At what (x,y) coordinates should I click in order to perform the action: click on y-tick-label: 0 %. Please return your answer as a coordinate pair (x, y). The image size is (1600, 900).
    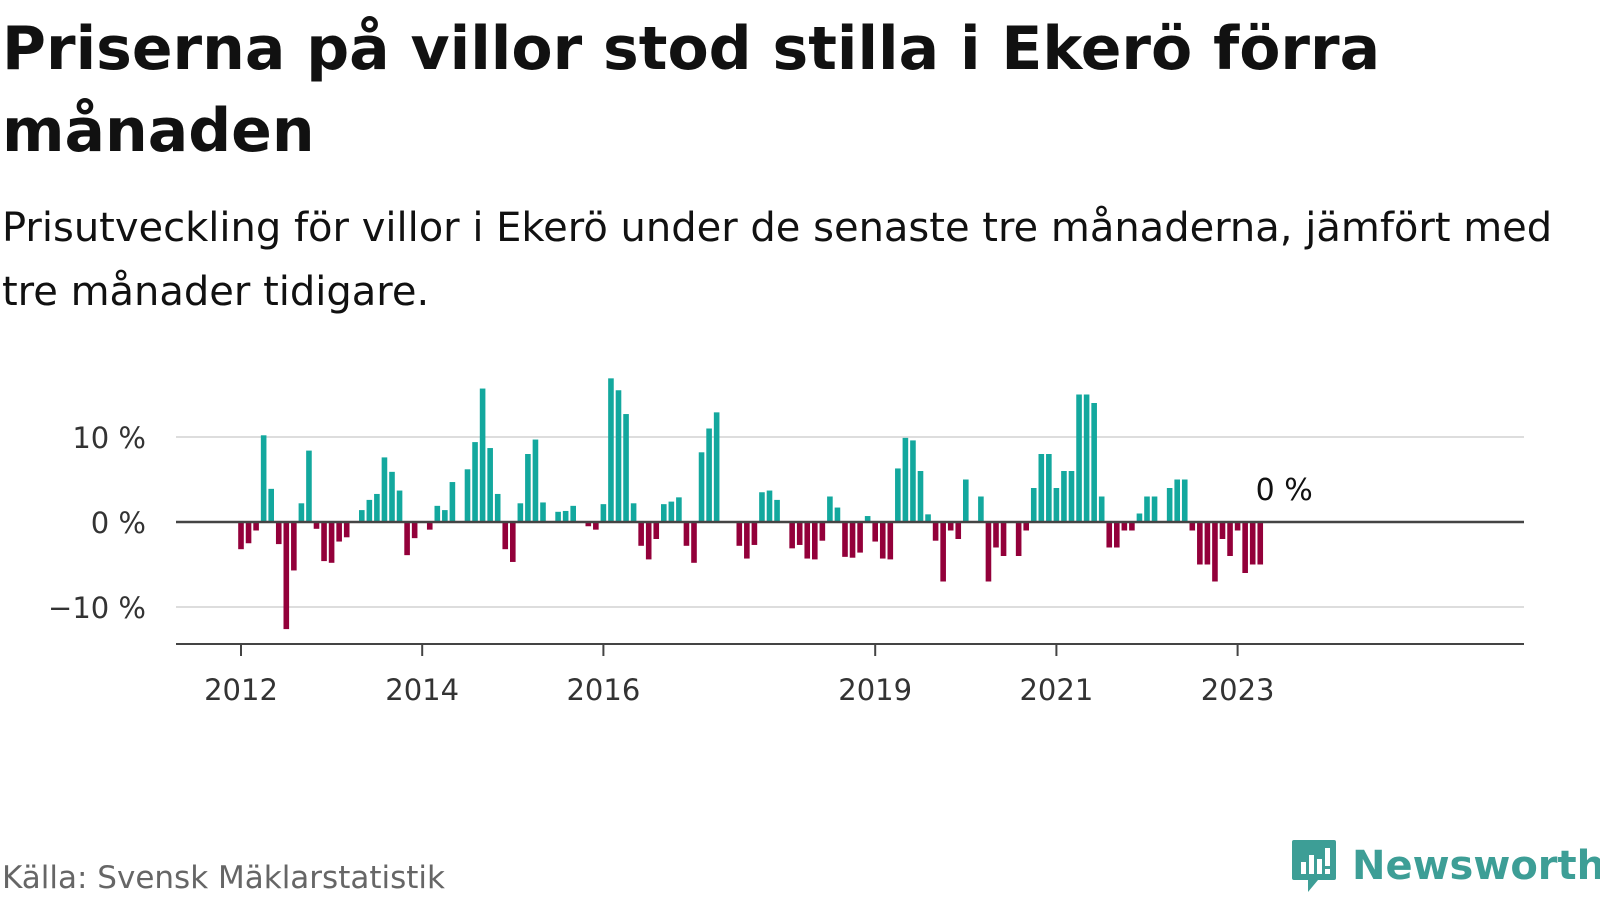
    Looking at the image, I should click on (118, 523).